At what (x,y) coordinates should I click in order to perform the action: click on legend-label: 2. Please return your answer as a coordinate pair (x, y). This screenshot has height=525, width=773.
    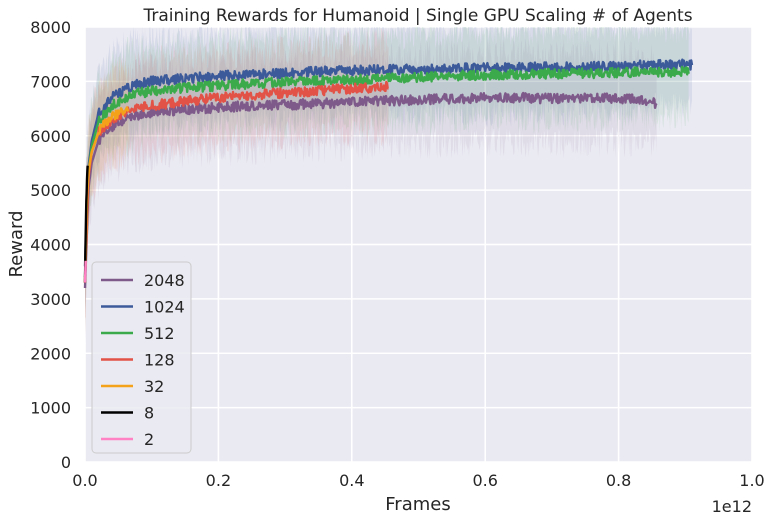
    Looking at the image, I should click on (149, 439).